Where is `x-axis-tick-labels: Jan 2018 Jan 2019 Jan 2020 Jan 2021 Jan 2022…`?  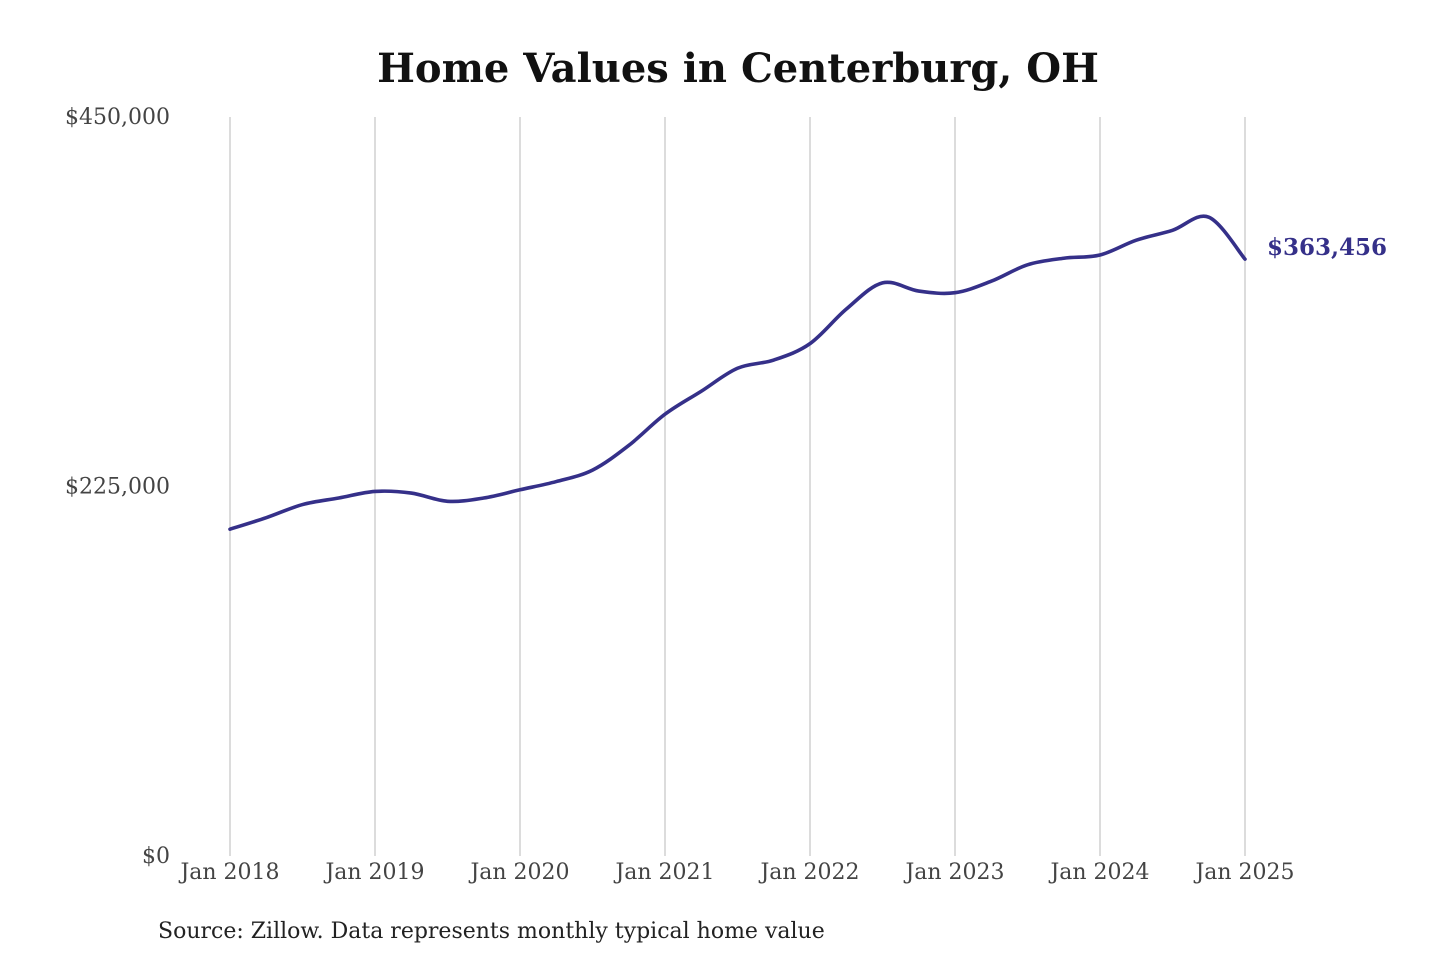 x-axis-tick-labels: Jan 2018 Jan 2019 Jan 2020 Jan 2021 Jan 2022… is located at coordinates (736, 872).